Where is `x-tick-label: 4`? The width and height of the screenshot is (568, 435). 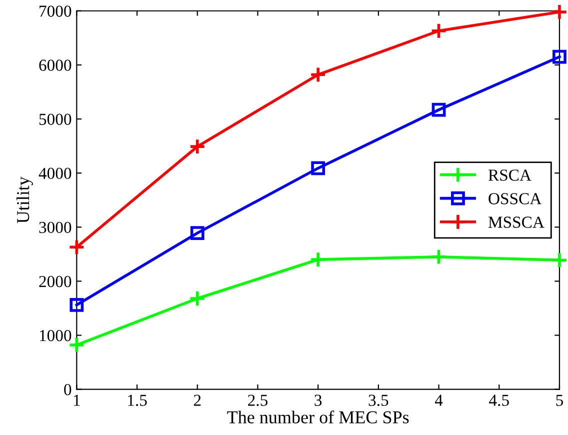 x-tick-label: 4 is located at coordinates (438, 400).